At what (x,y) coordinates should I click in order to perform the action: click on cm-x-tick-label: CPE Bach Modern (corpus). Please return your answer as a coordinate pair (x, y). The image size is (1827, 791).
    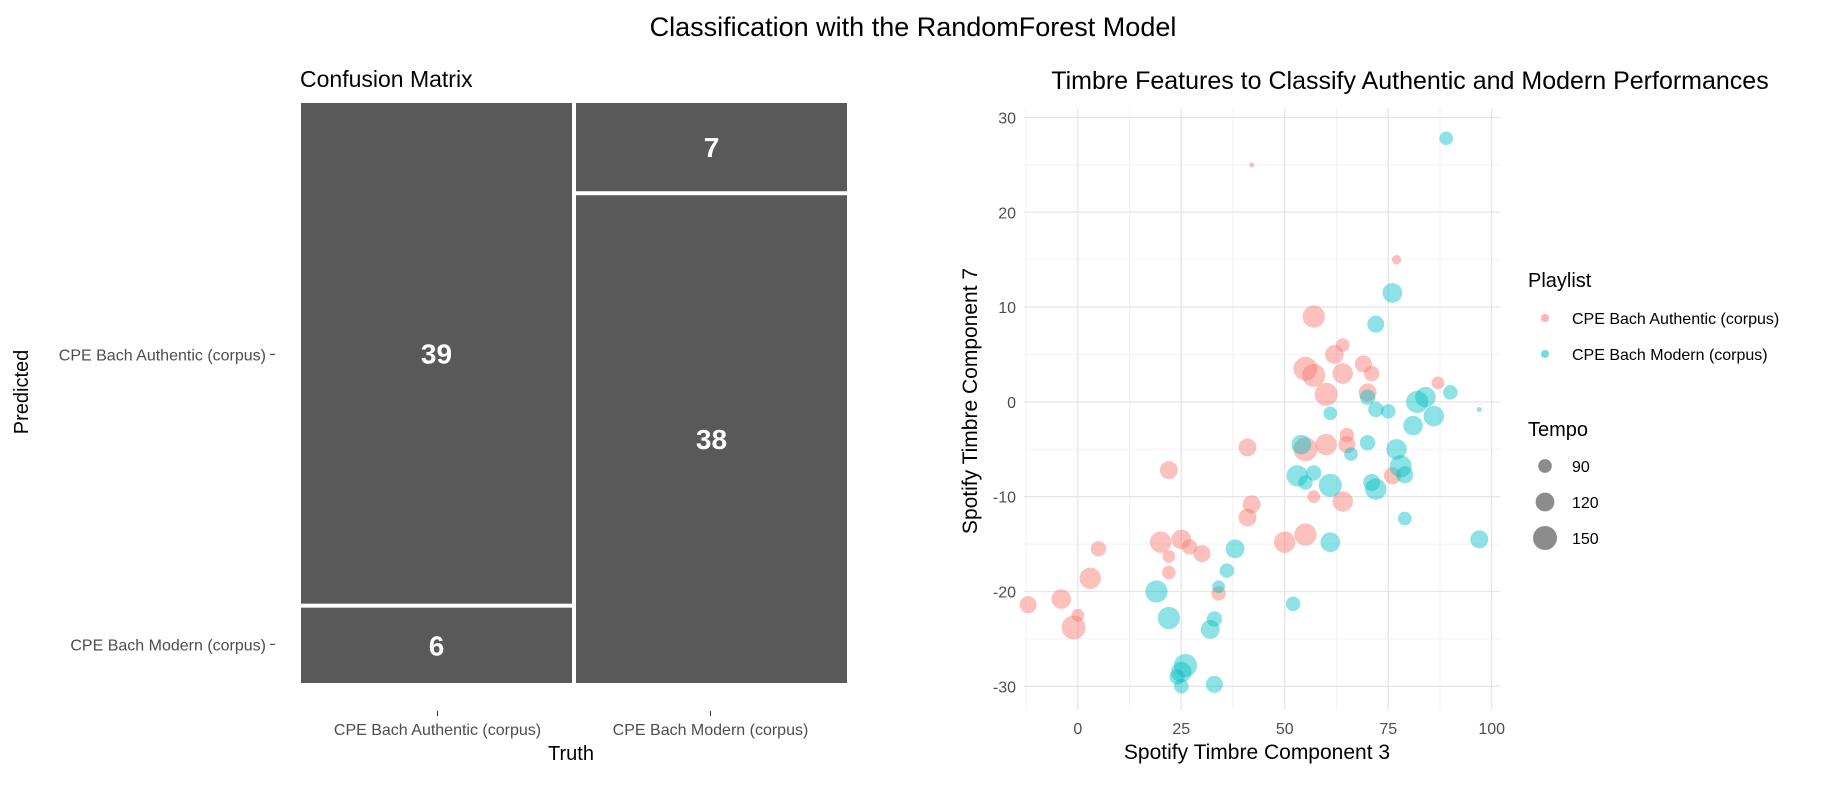
    Looking at the image, I should click on (711, 730).